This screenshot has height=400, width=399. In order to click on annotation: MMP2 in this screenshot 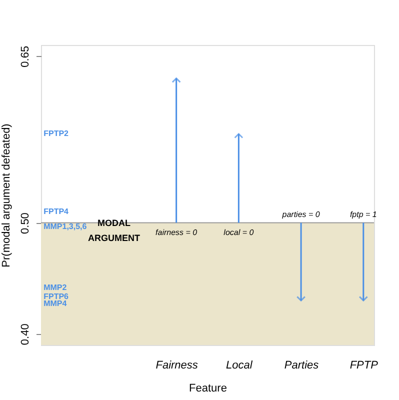, I will do `click(56, 287)`.